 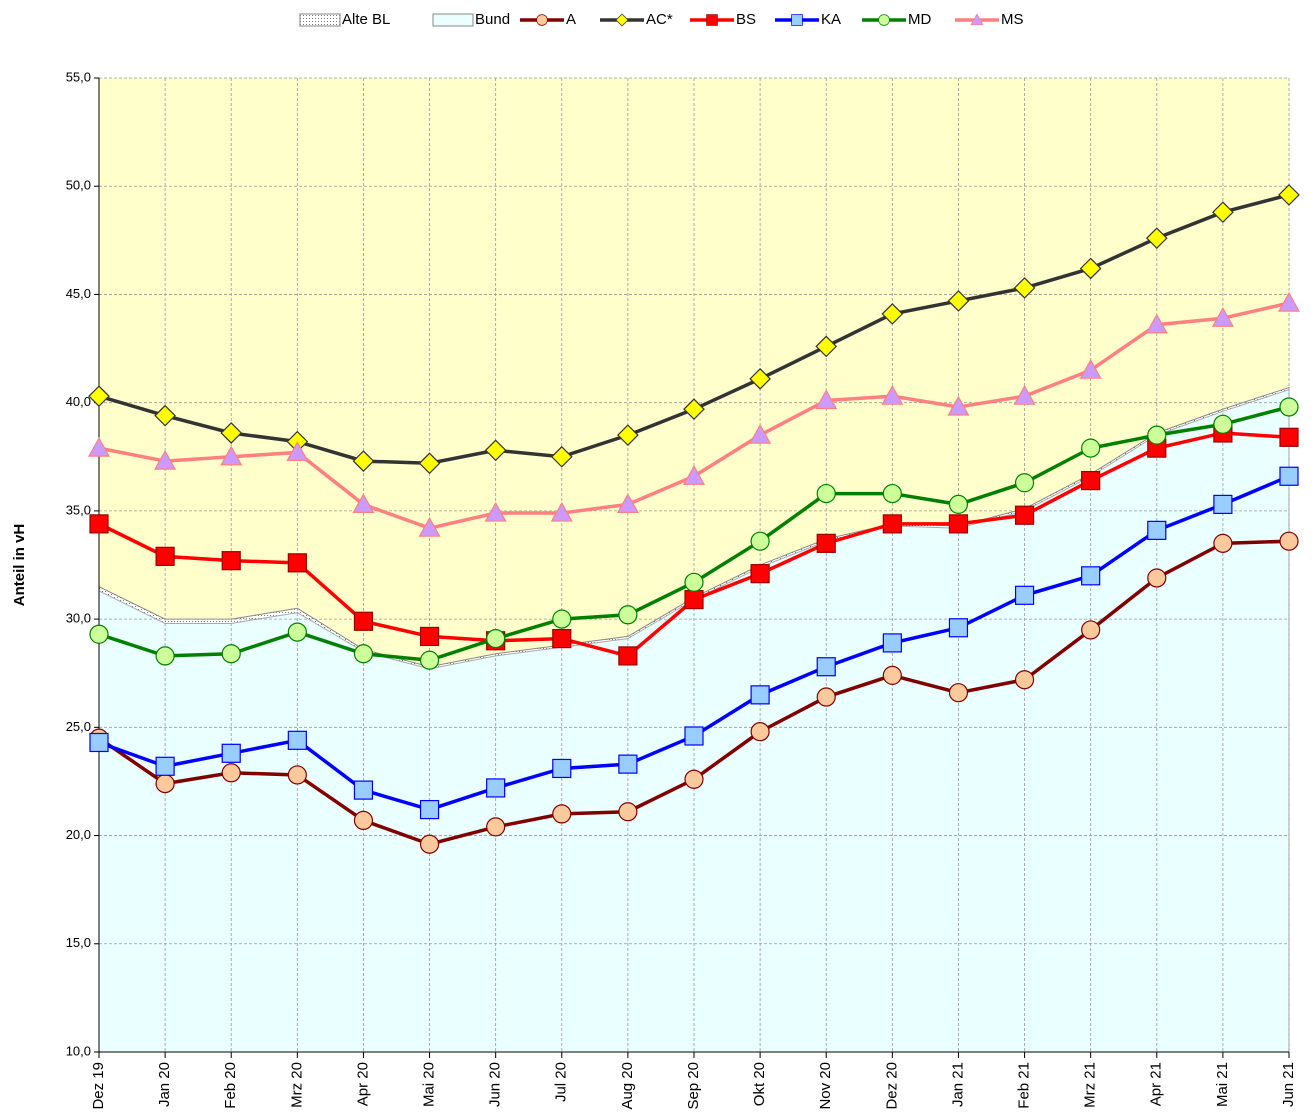 I want to click on y-axis-label: Anteil in vH, so click(x=19, y=565).